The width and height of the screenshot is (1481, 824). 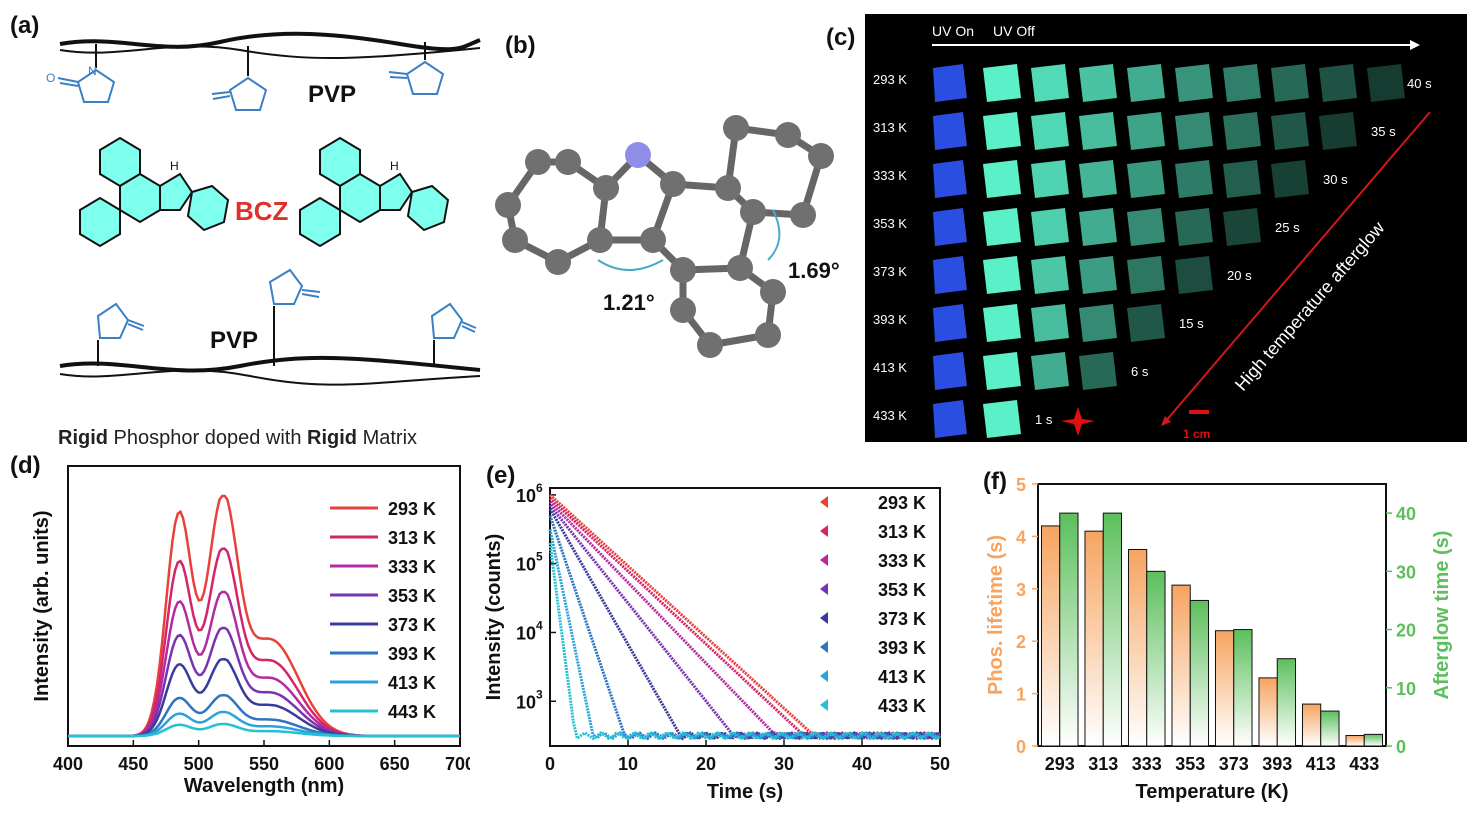 What do you see at coordinates (494, 617) in the screenshot?
I see `y-axis-label-e: Intensity (counts)` at bounding box center [494, 617].